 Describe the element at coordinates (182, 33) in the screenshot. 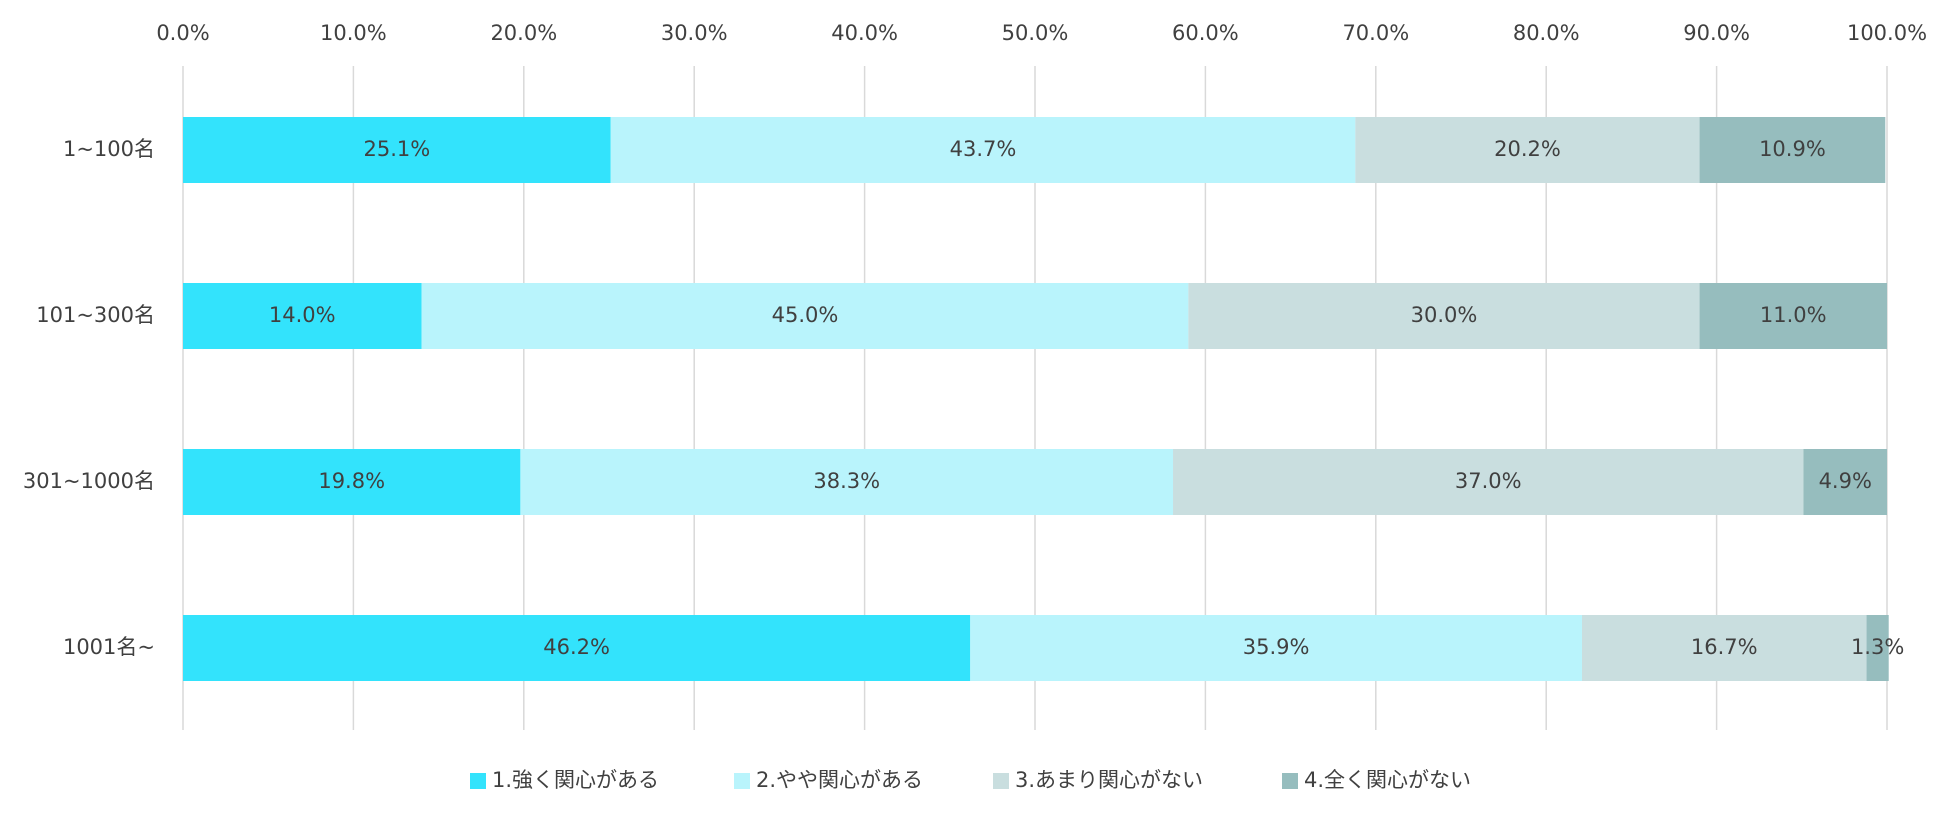

I see `x-tick-label: 0.0%` at that location.